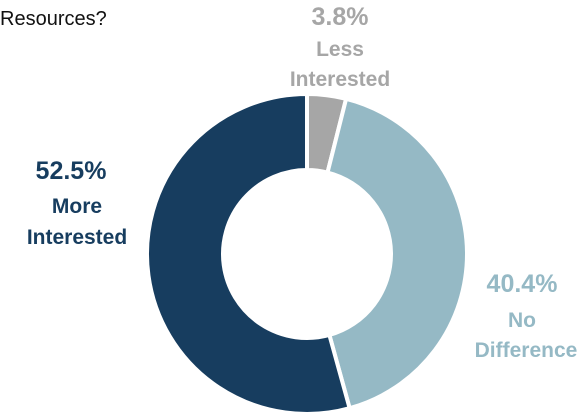 The height and width of the screenshot is (413, 586). What do you see at coordinates (526, 350) in the screenshot?
I see `slice-name-label-no-difference-line2: Difference` at bounding box center [526, 350].